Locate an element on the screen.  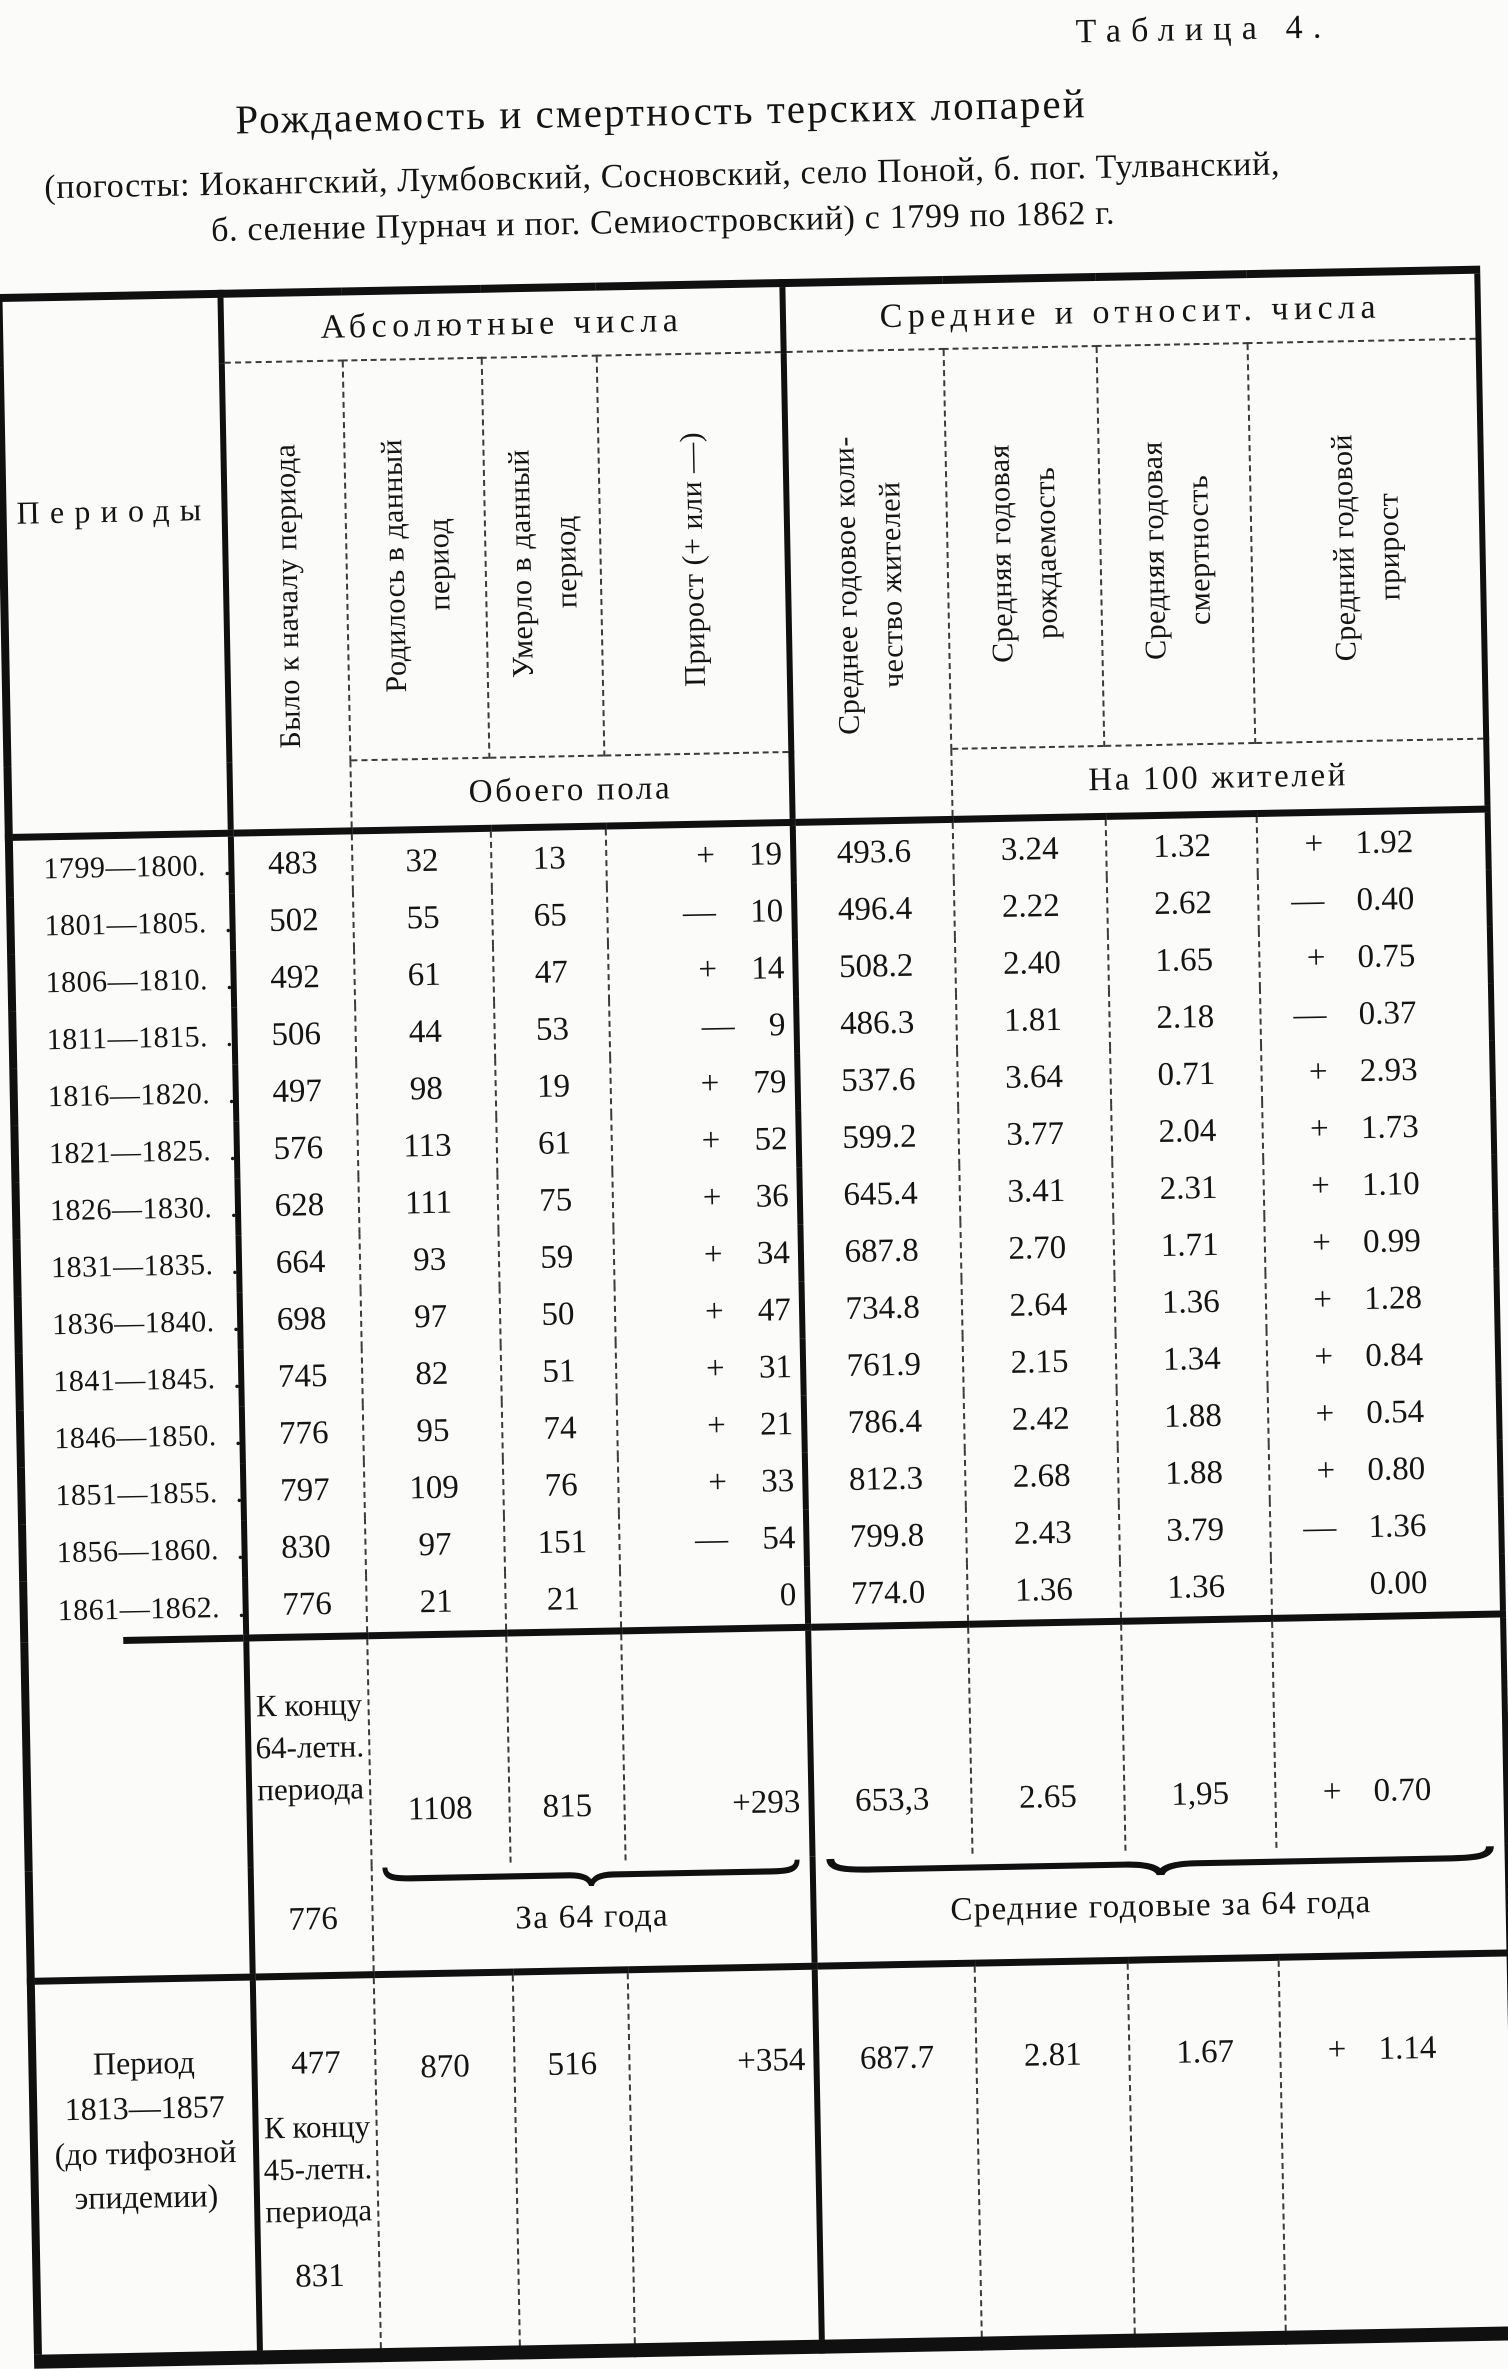
period-label: 1856—1860 is located at coordinates (134, 1550).